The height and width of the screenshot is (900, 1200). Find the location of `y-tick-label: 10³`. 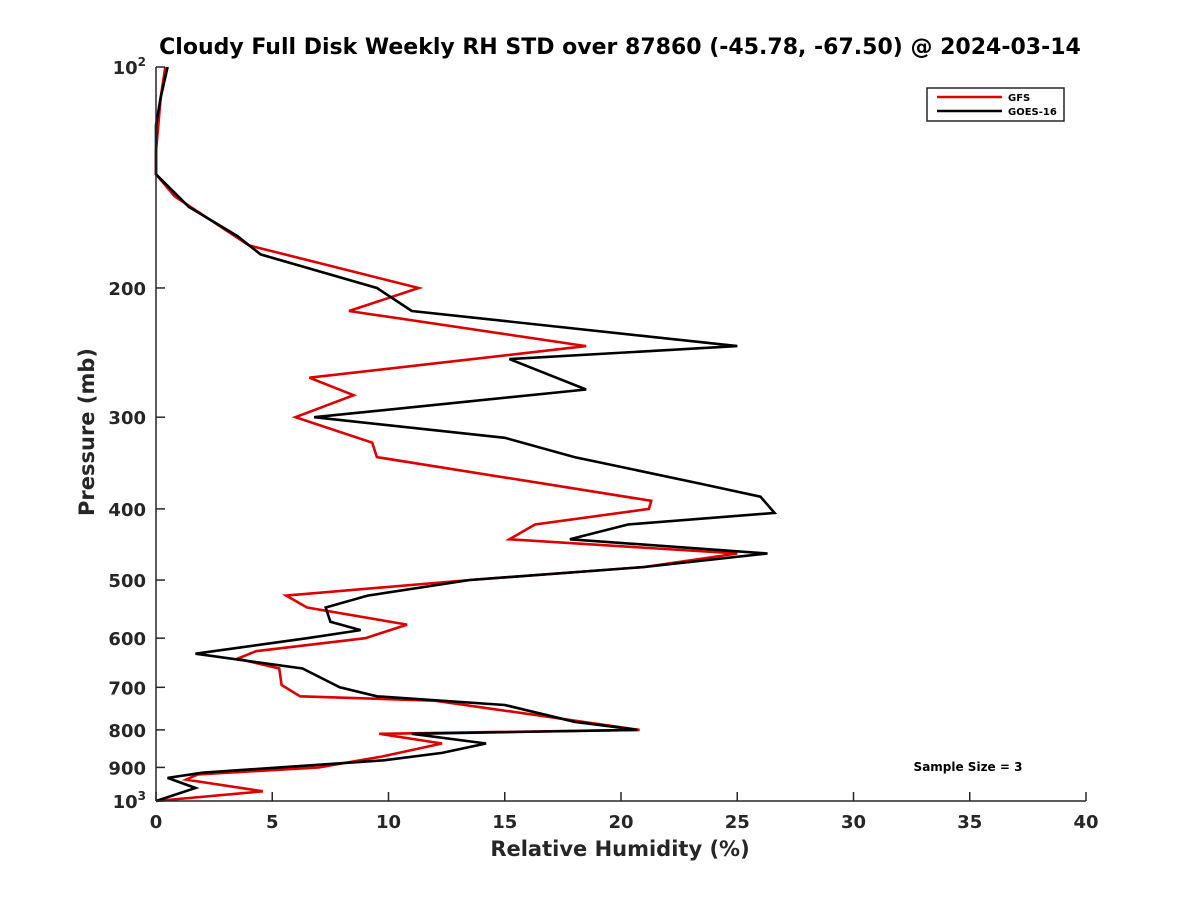

y-tick-label: 10³ is located at coordinates (129, 801).